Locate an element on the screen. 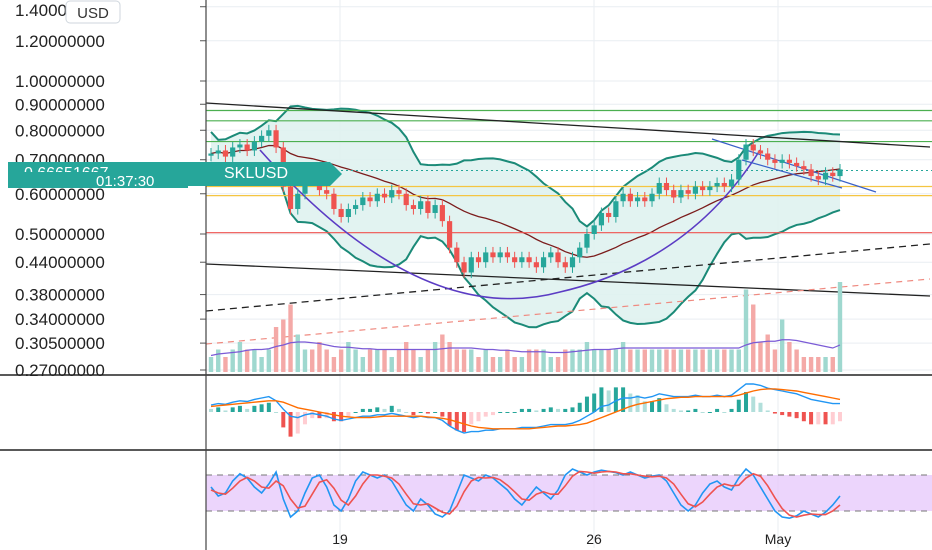 The width and height of the screenshot is (932, 550). y-tick-label: 0.38000000 is located at coordinates (60, 295).